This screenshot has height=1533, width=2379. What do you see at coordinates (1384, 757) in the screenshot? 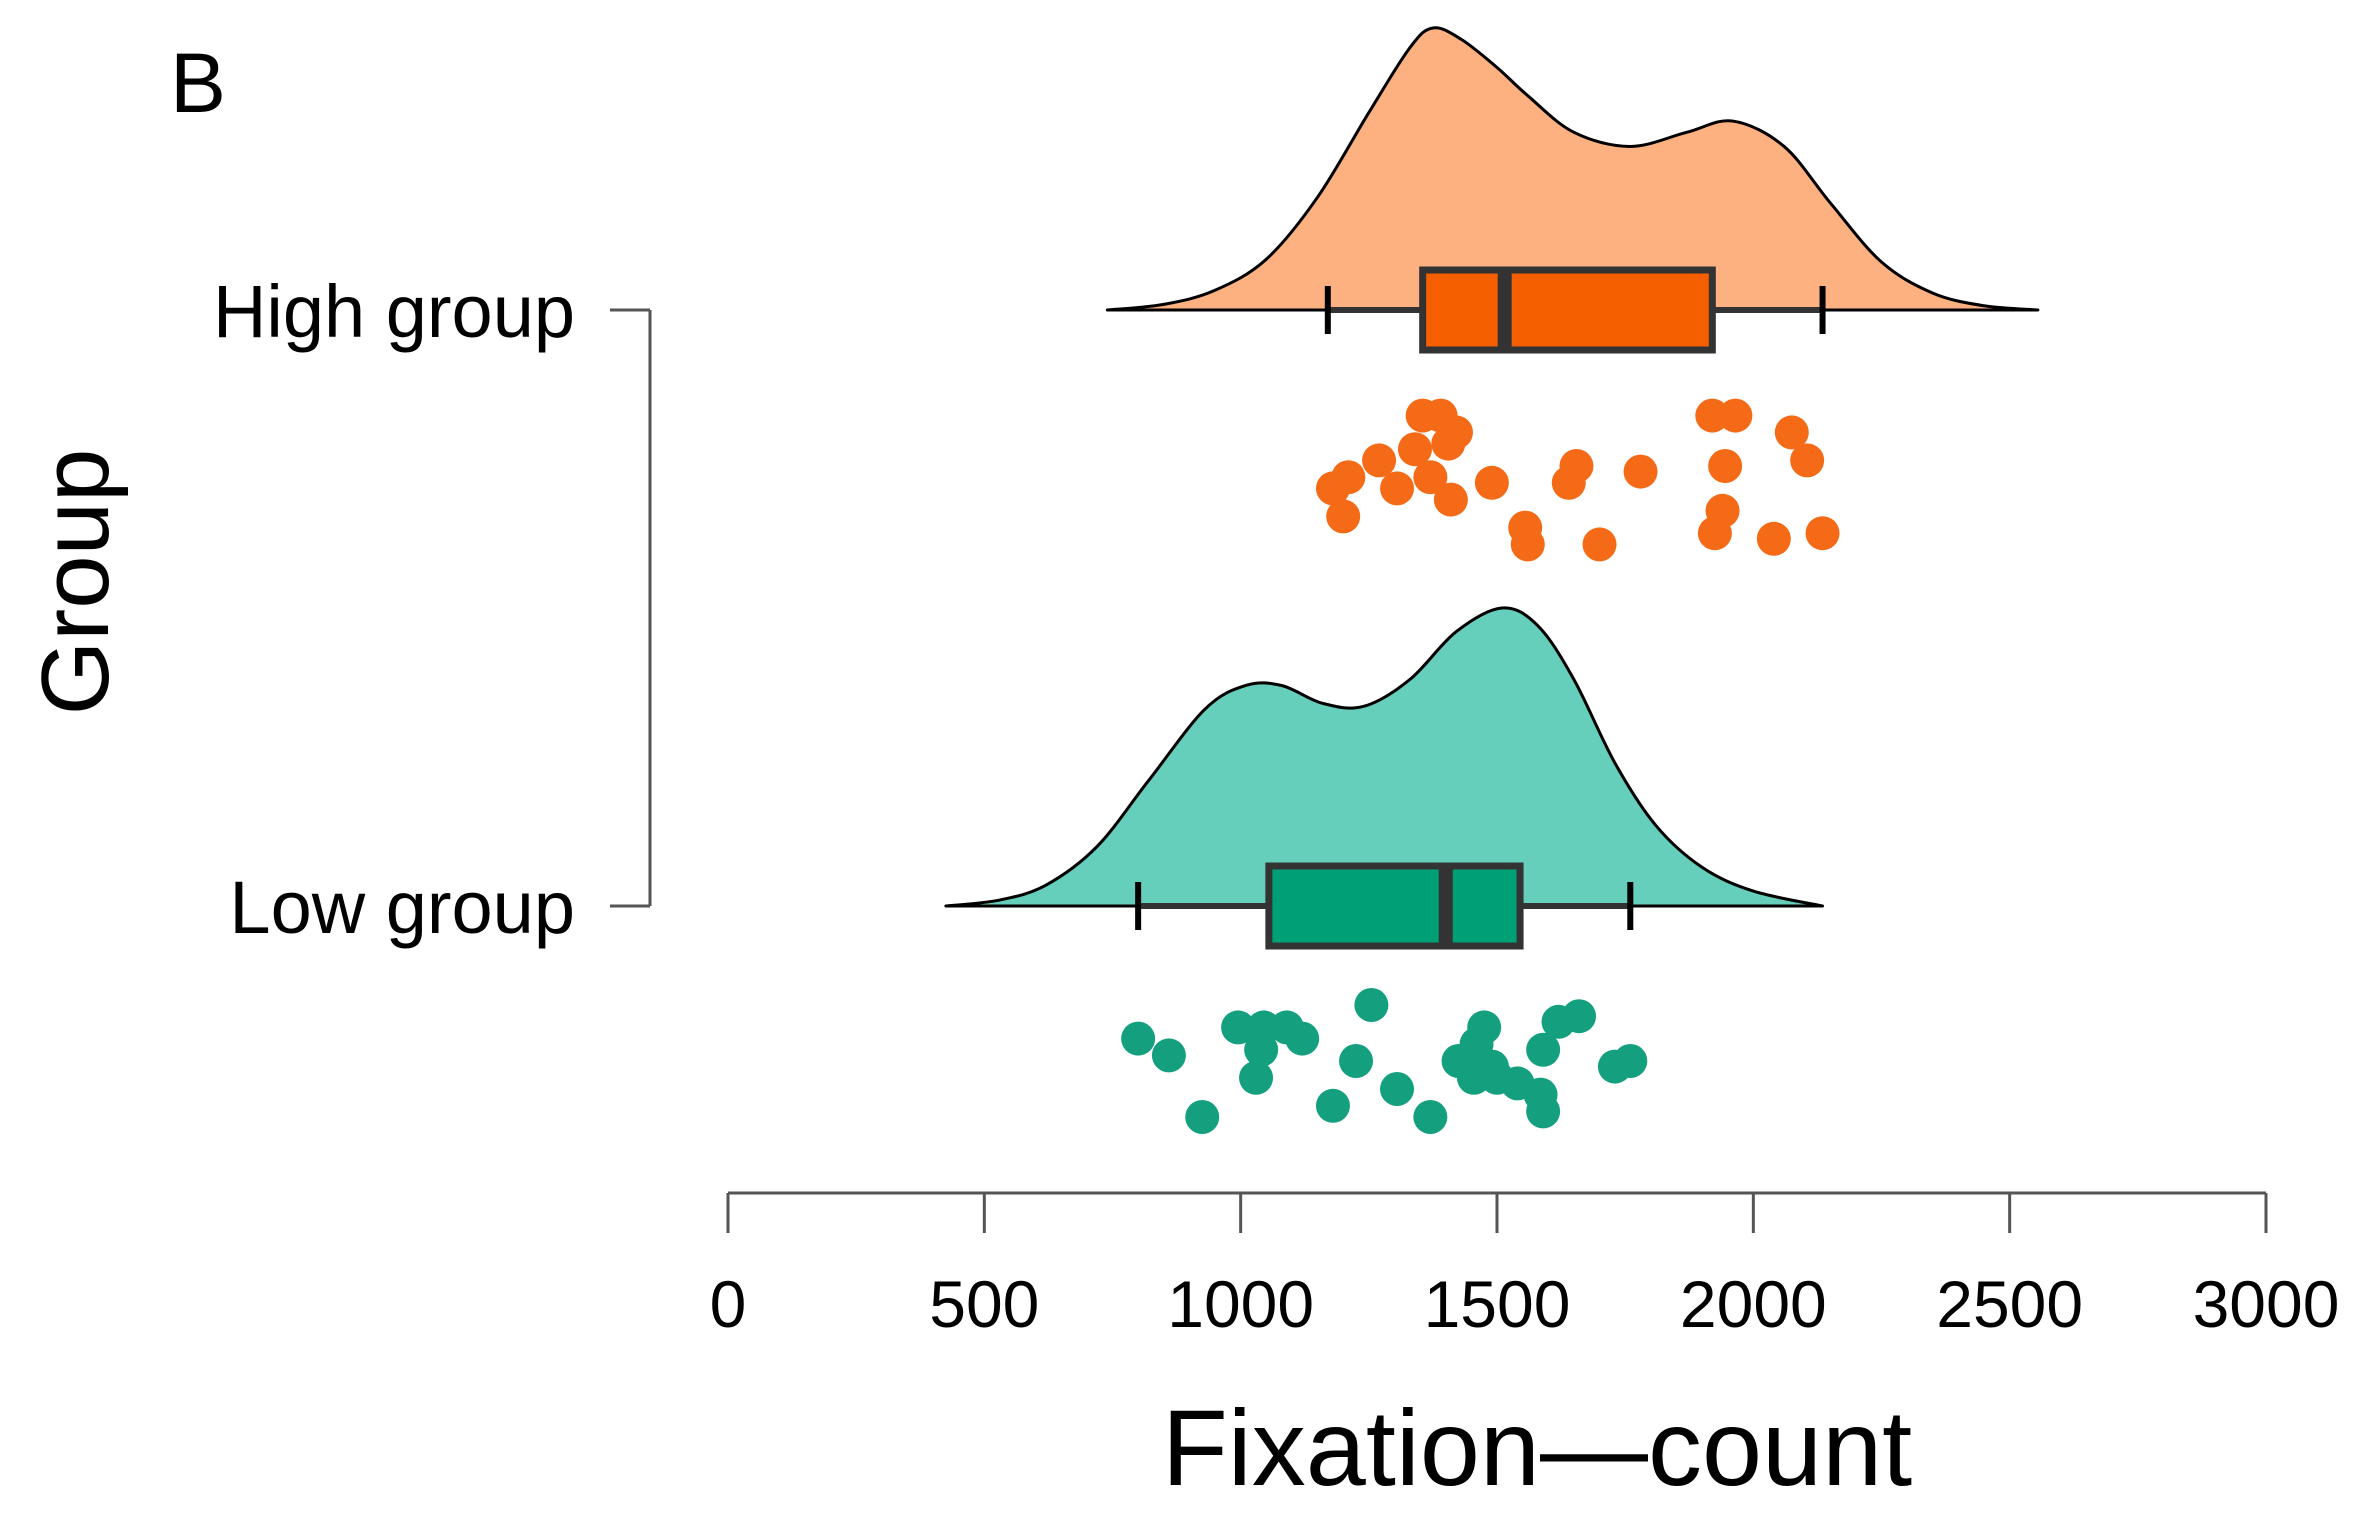
I see `low-group-density` at bounding box center [1384, 757].